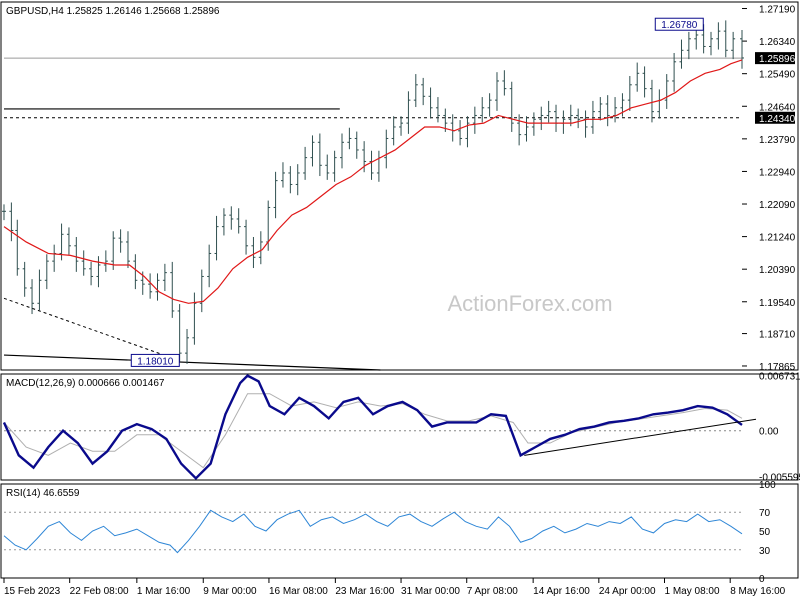 The width and height of the screenshot is (800, 605). What do you see at coordinates (777, 107) in the screenshot?
I see `main-y-tick-label: 1.24640` at bounding box center [777, 107].